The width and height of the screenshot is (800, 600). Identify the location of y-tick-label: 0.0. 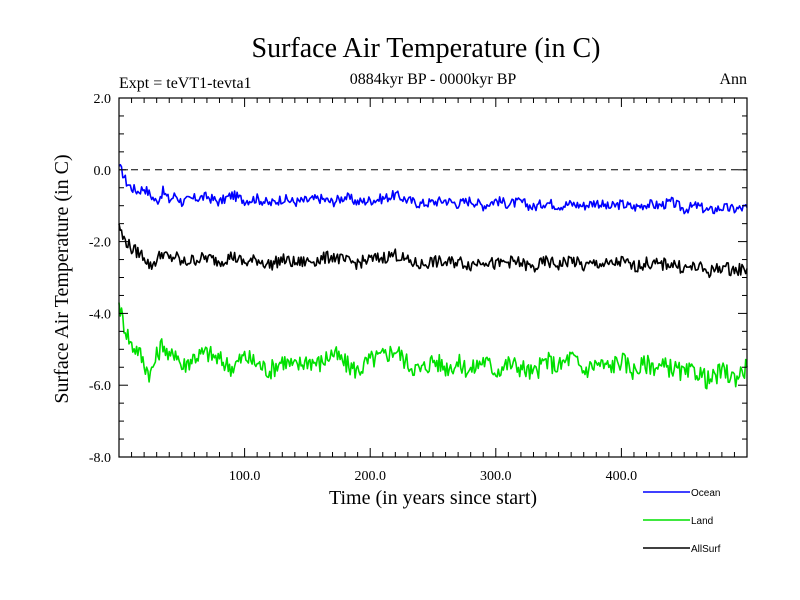
(103, 171).